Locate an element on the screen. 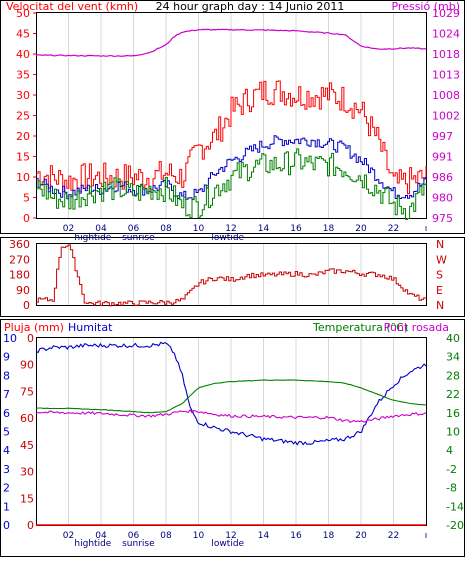  humidity-axis-title: Humitat is located at coordinates (90, 327).